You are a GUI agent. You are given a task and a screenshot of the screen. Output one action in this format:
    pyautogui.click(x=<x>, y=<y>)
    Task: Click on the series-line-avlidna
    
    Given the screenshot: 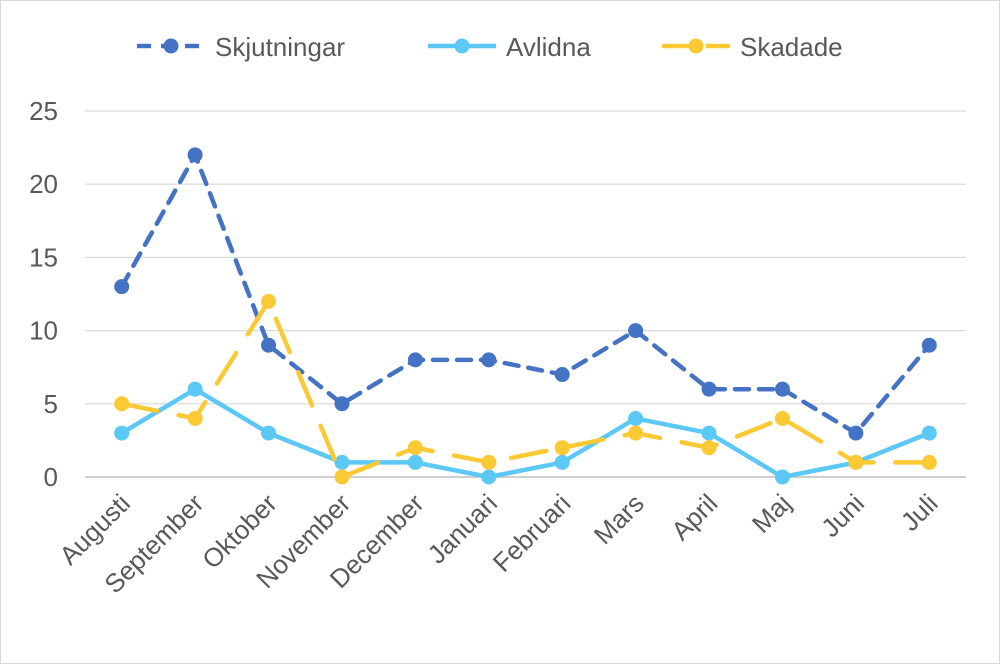 What is the action you would take?
    pyautogui.click(x=525, y=433)
    